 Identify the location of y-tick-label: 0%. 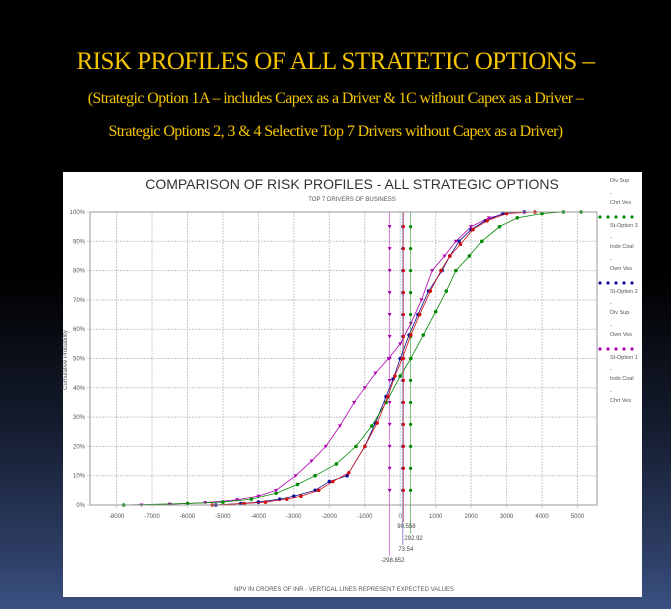
(80, 506).